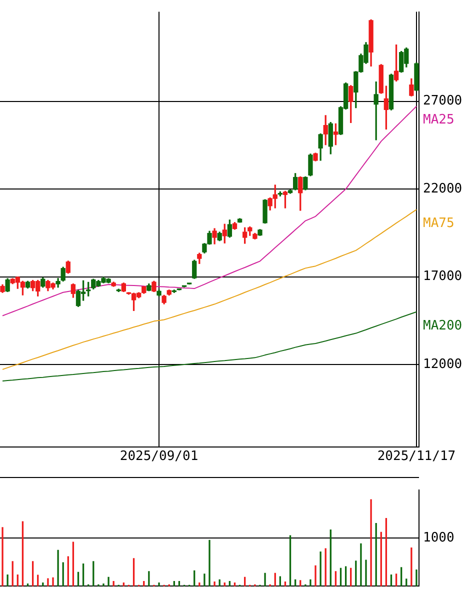 The image size is (472, 598). I want to click on y-tick-label: 12000, so click(442, 364).